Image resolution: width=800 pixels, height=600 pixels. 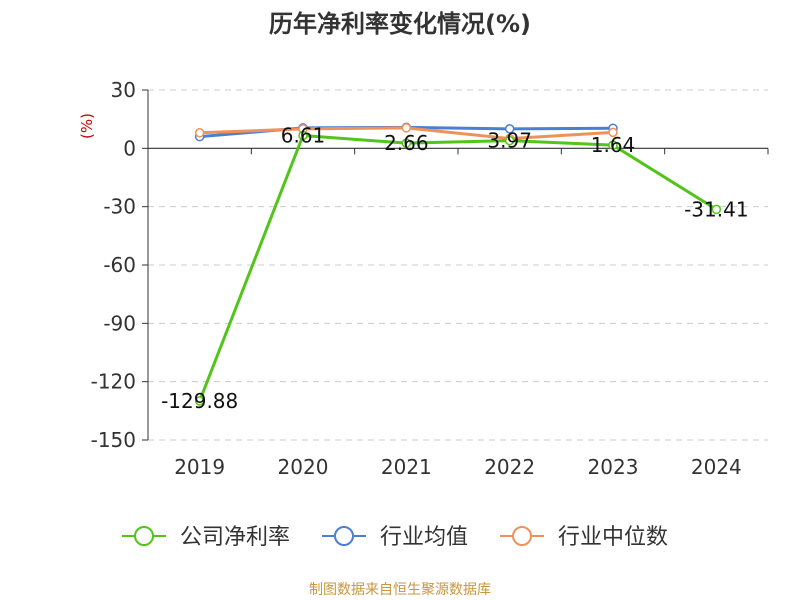 I want to click on data-label: 6.61, so click(x=303, y=135).